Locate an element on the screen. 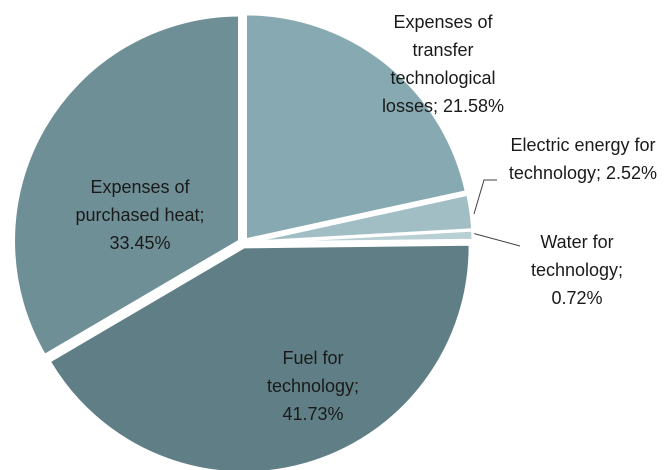 The image size is (665, 470). value-label: 0.72% is located at coordinates (577, 298).